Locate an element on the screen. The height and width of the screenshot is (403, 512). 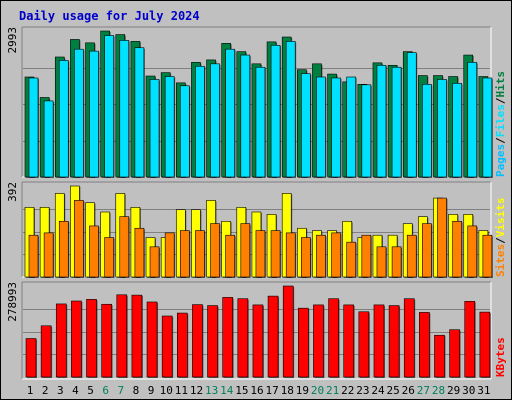
day-label-11: 11 is located at coordinates (181, 390).